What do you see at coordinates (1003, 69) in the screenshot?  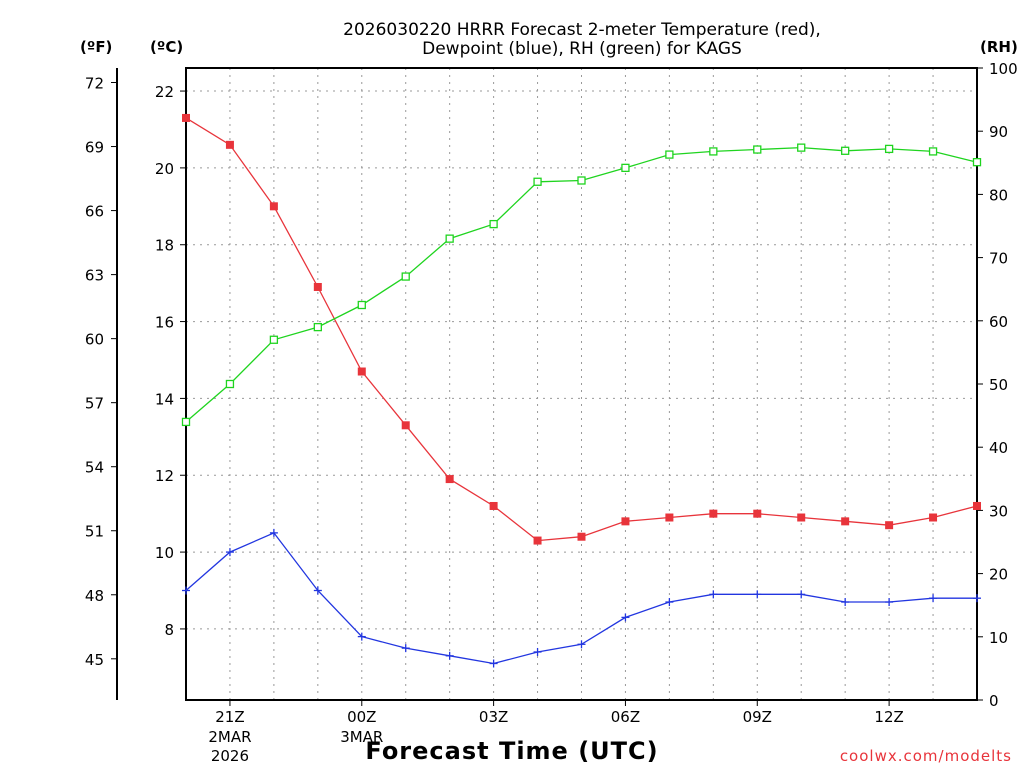 I see `rh-tick-label: 100` at bounding box center [1003, 69].